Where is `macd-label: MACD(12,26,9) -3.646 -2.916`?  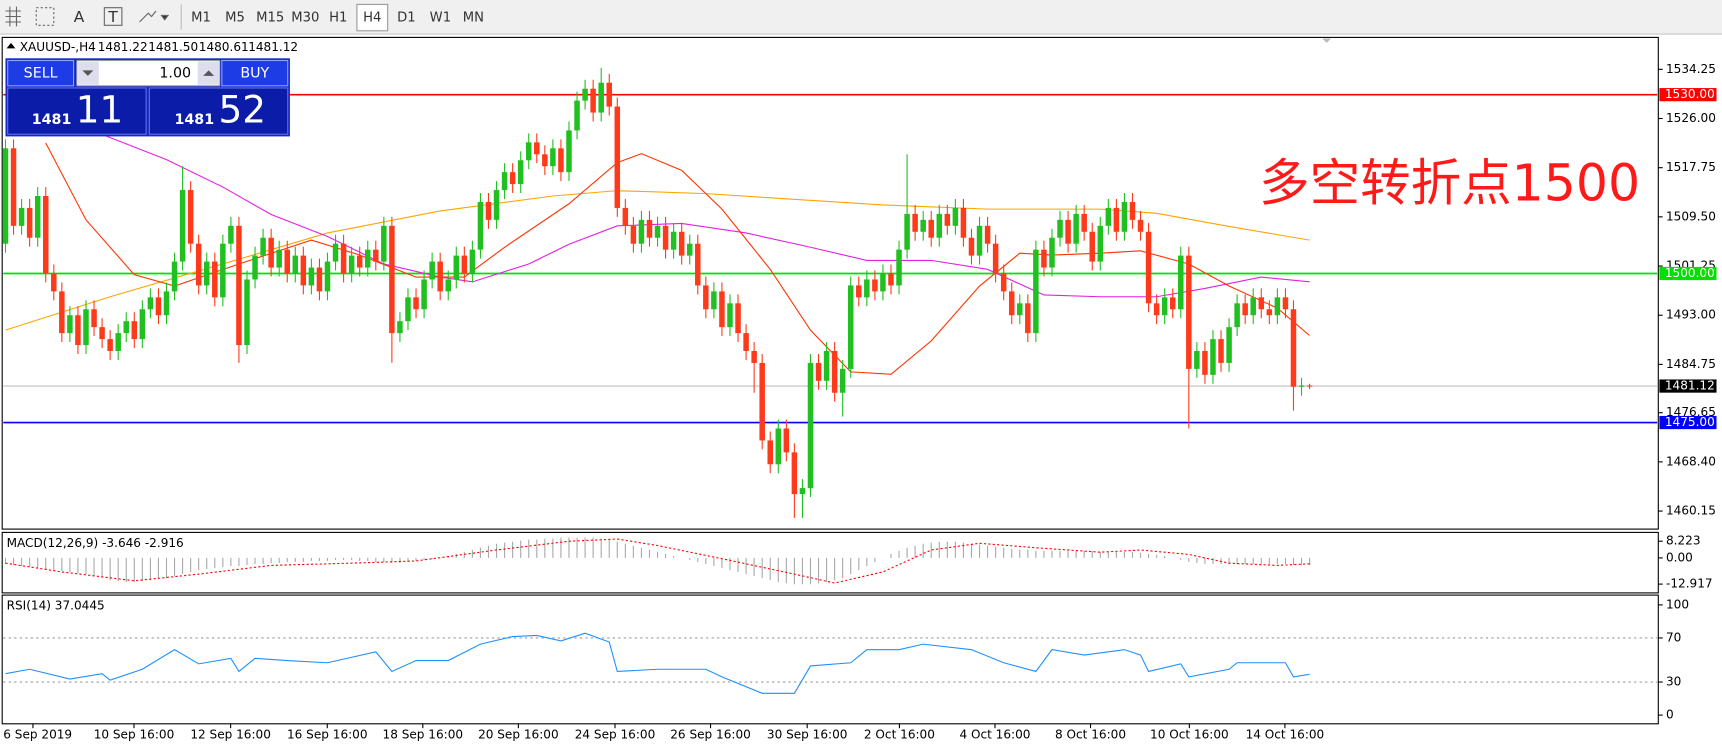
macd-label: MACD(12,26,9) -3.646 -2.916 is located at coordinates (95, 543).